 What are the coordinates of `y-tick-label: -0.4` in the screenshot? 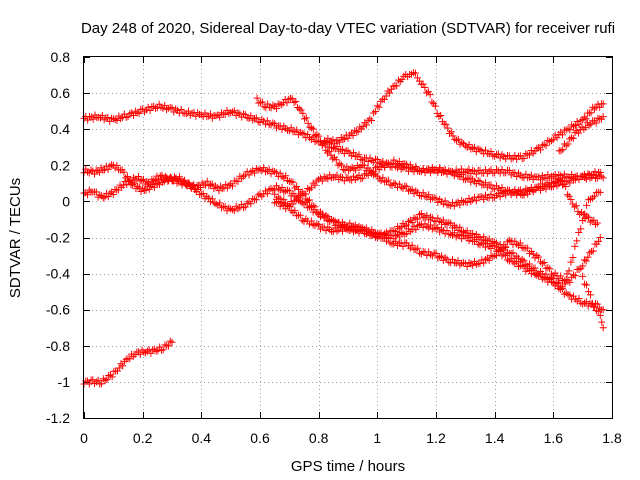 It's located at (58, 274).